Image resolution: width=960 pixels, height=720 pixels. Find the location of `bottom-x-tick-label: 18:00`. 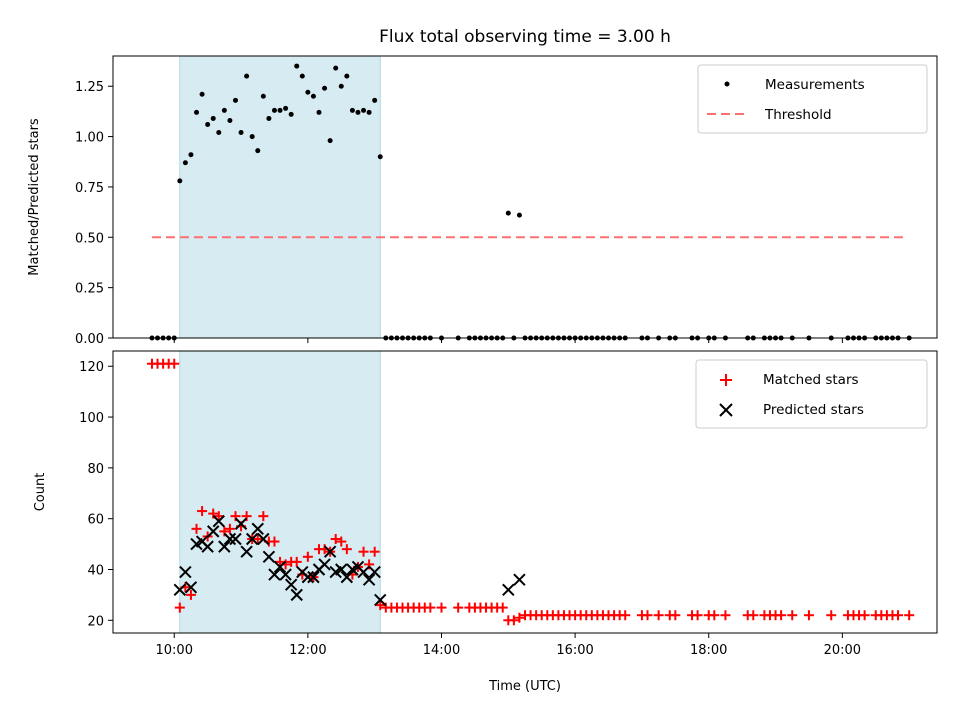

bottom-x-tick-label: 18:00 is located at coordinates (708, 650).